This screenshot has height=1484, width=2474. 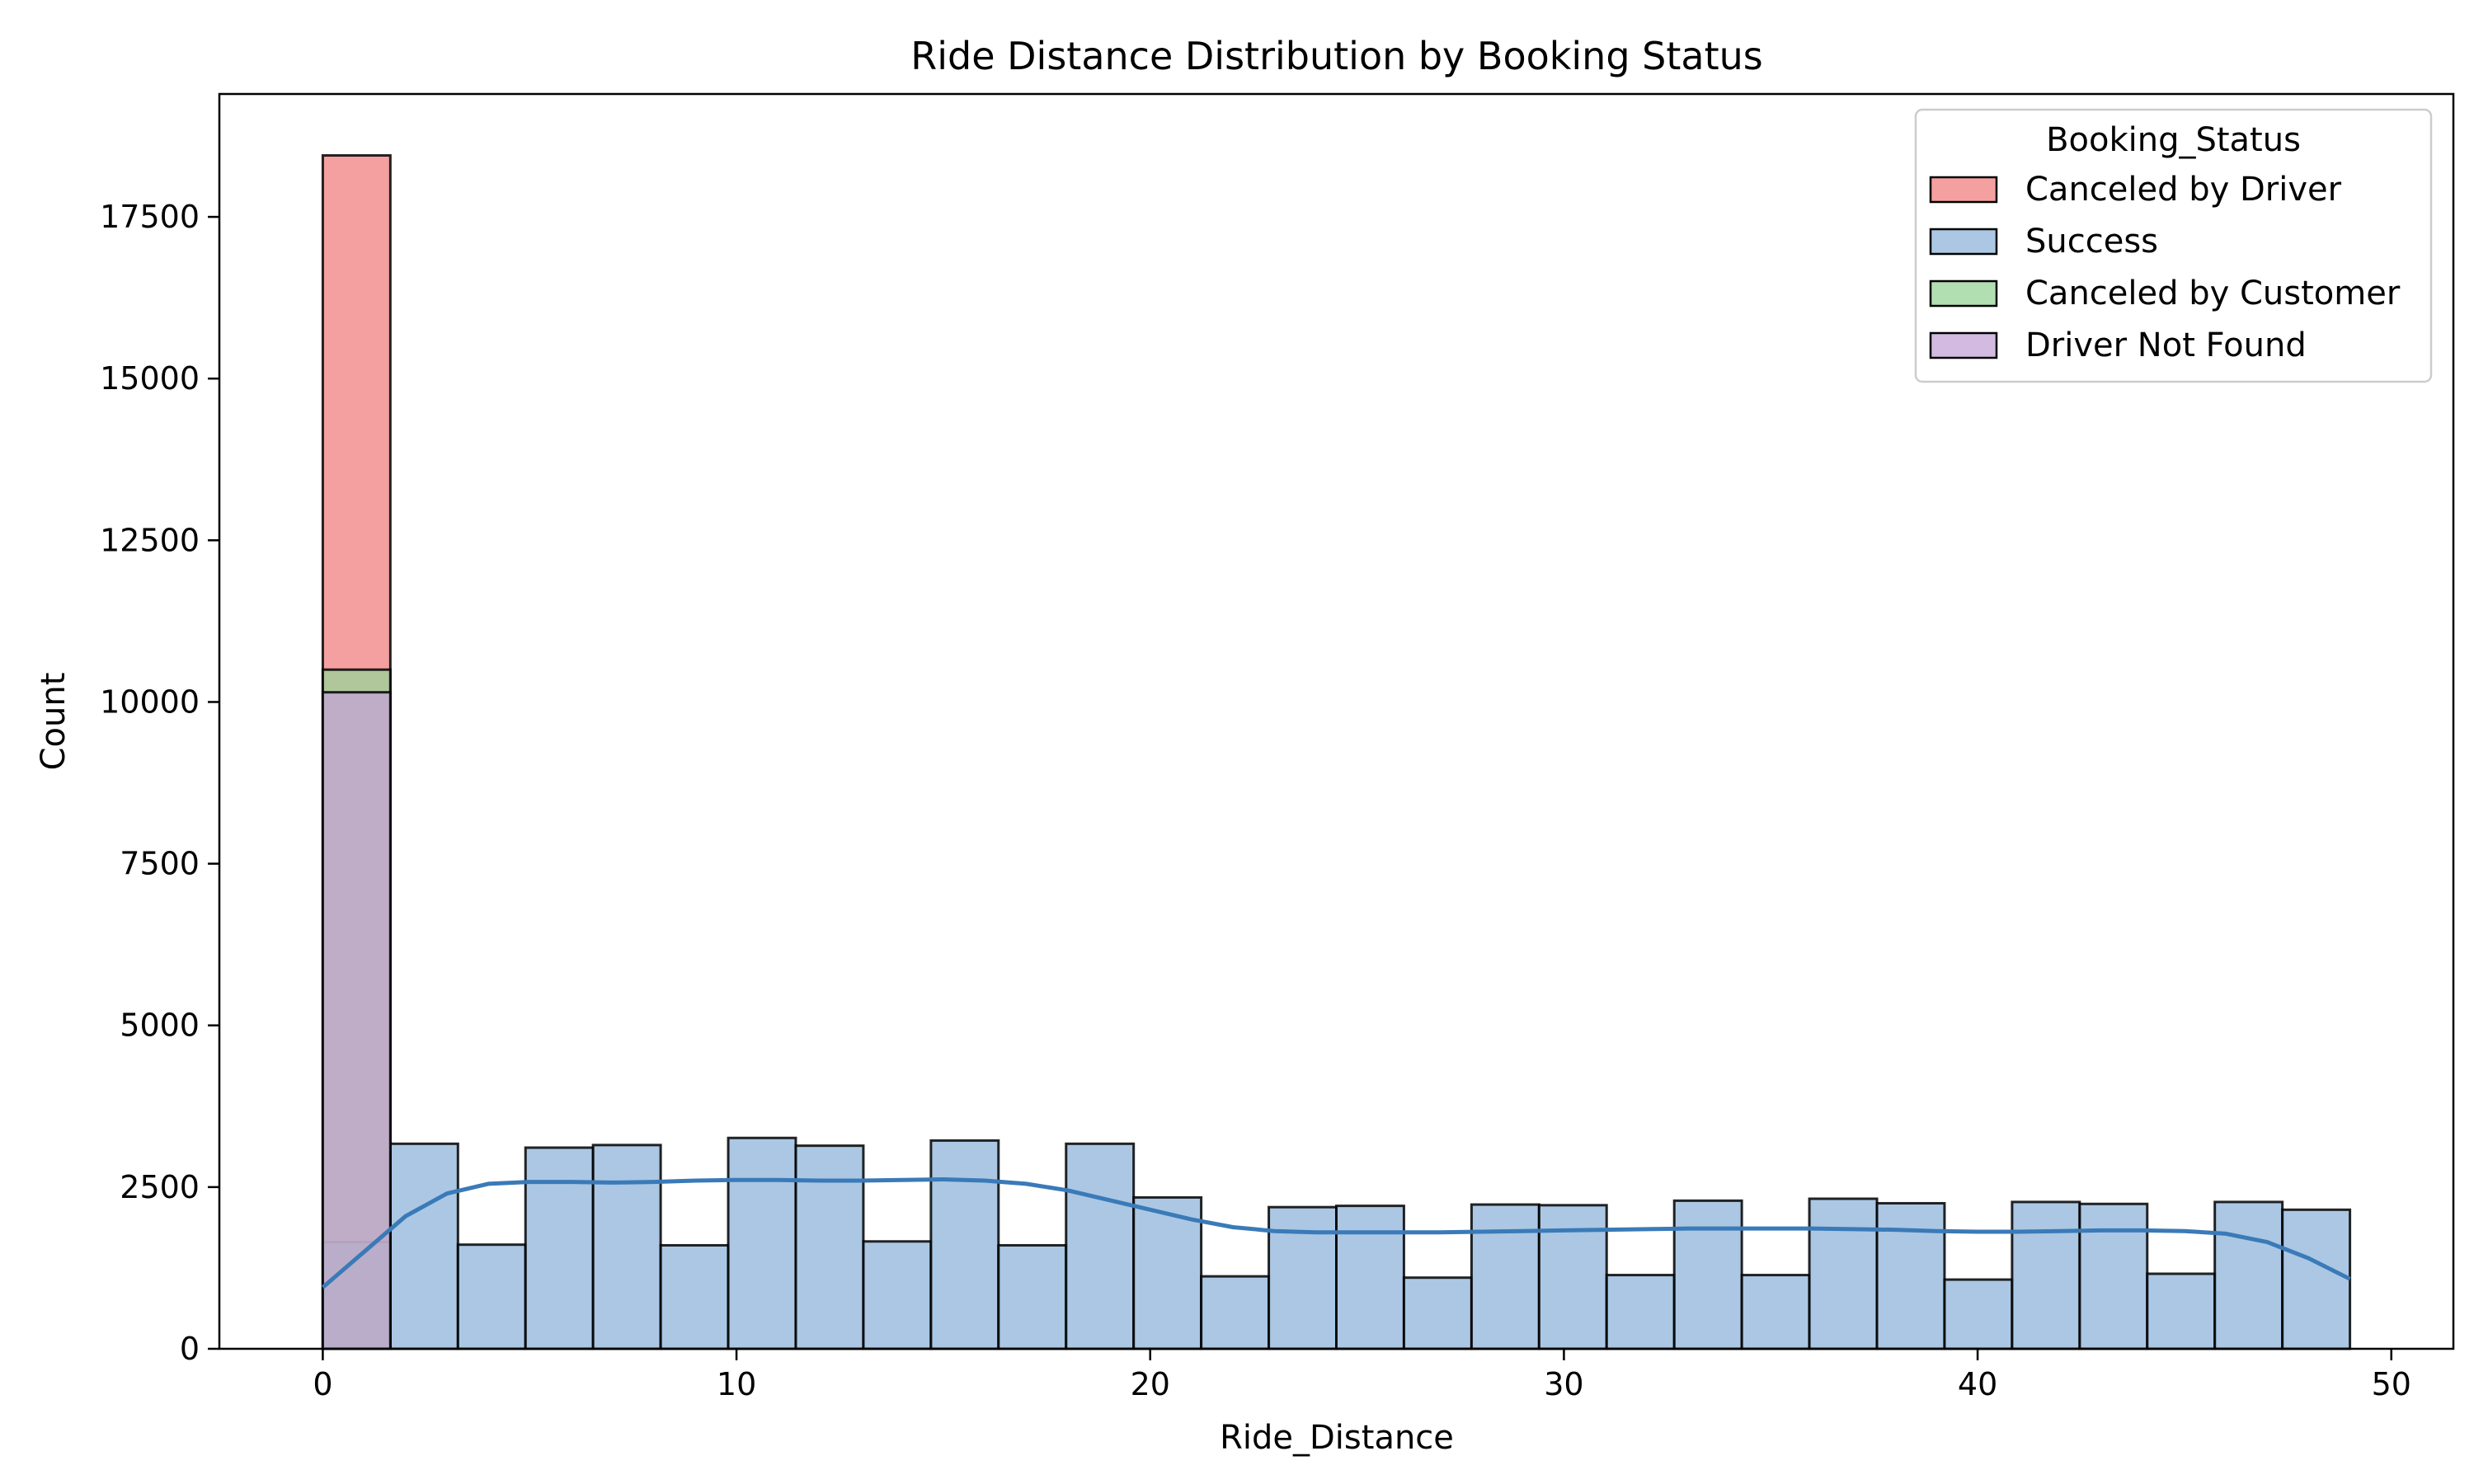 I want to click on legend-title: Booking_Status, so click(x=2173, y=140).